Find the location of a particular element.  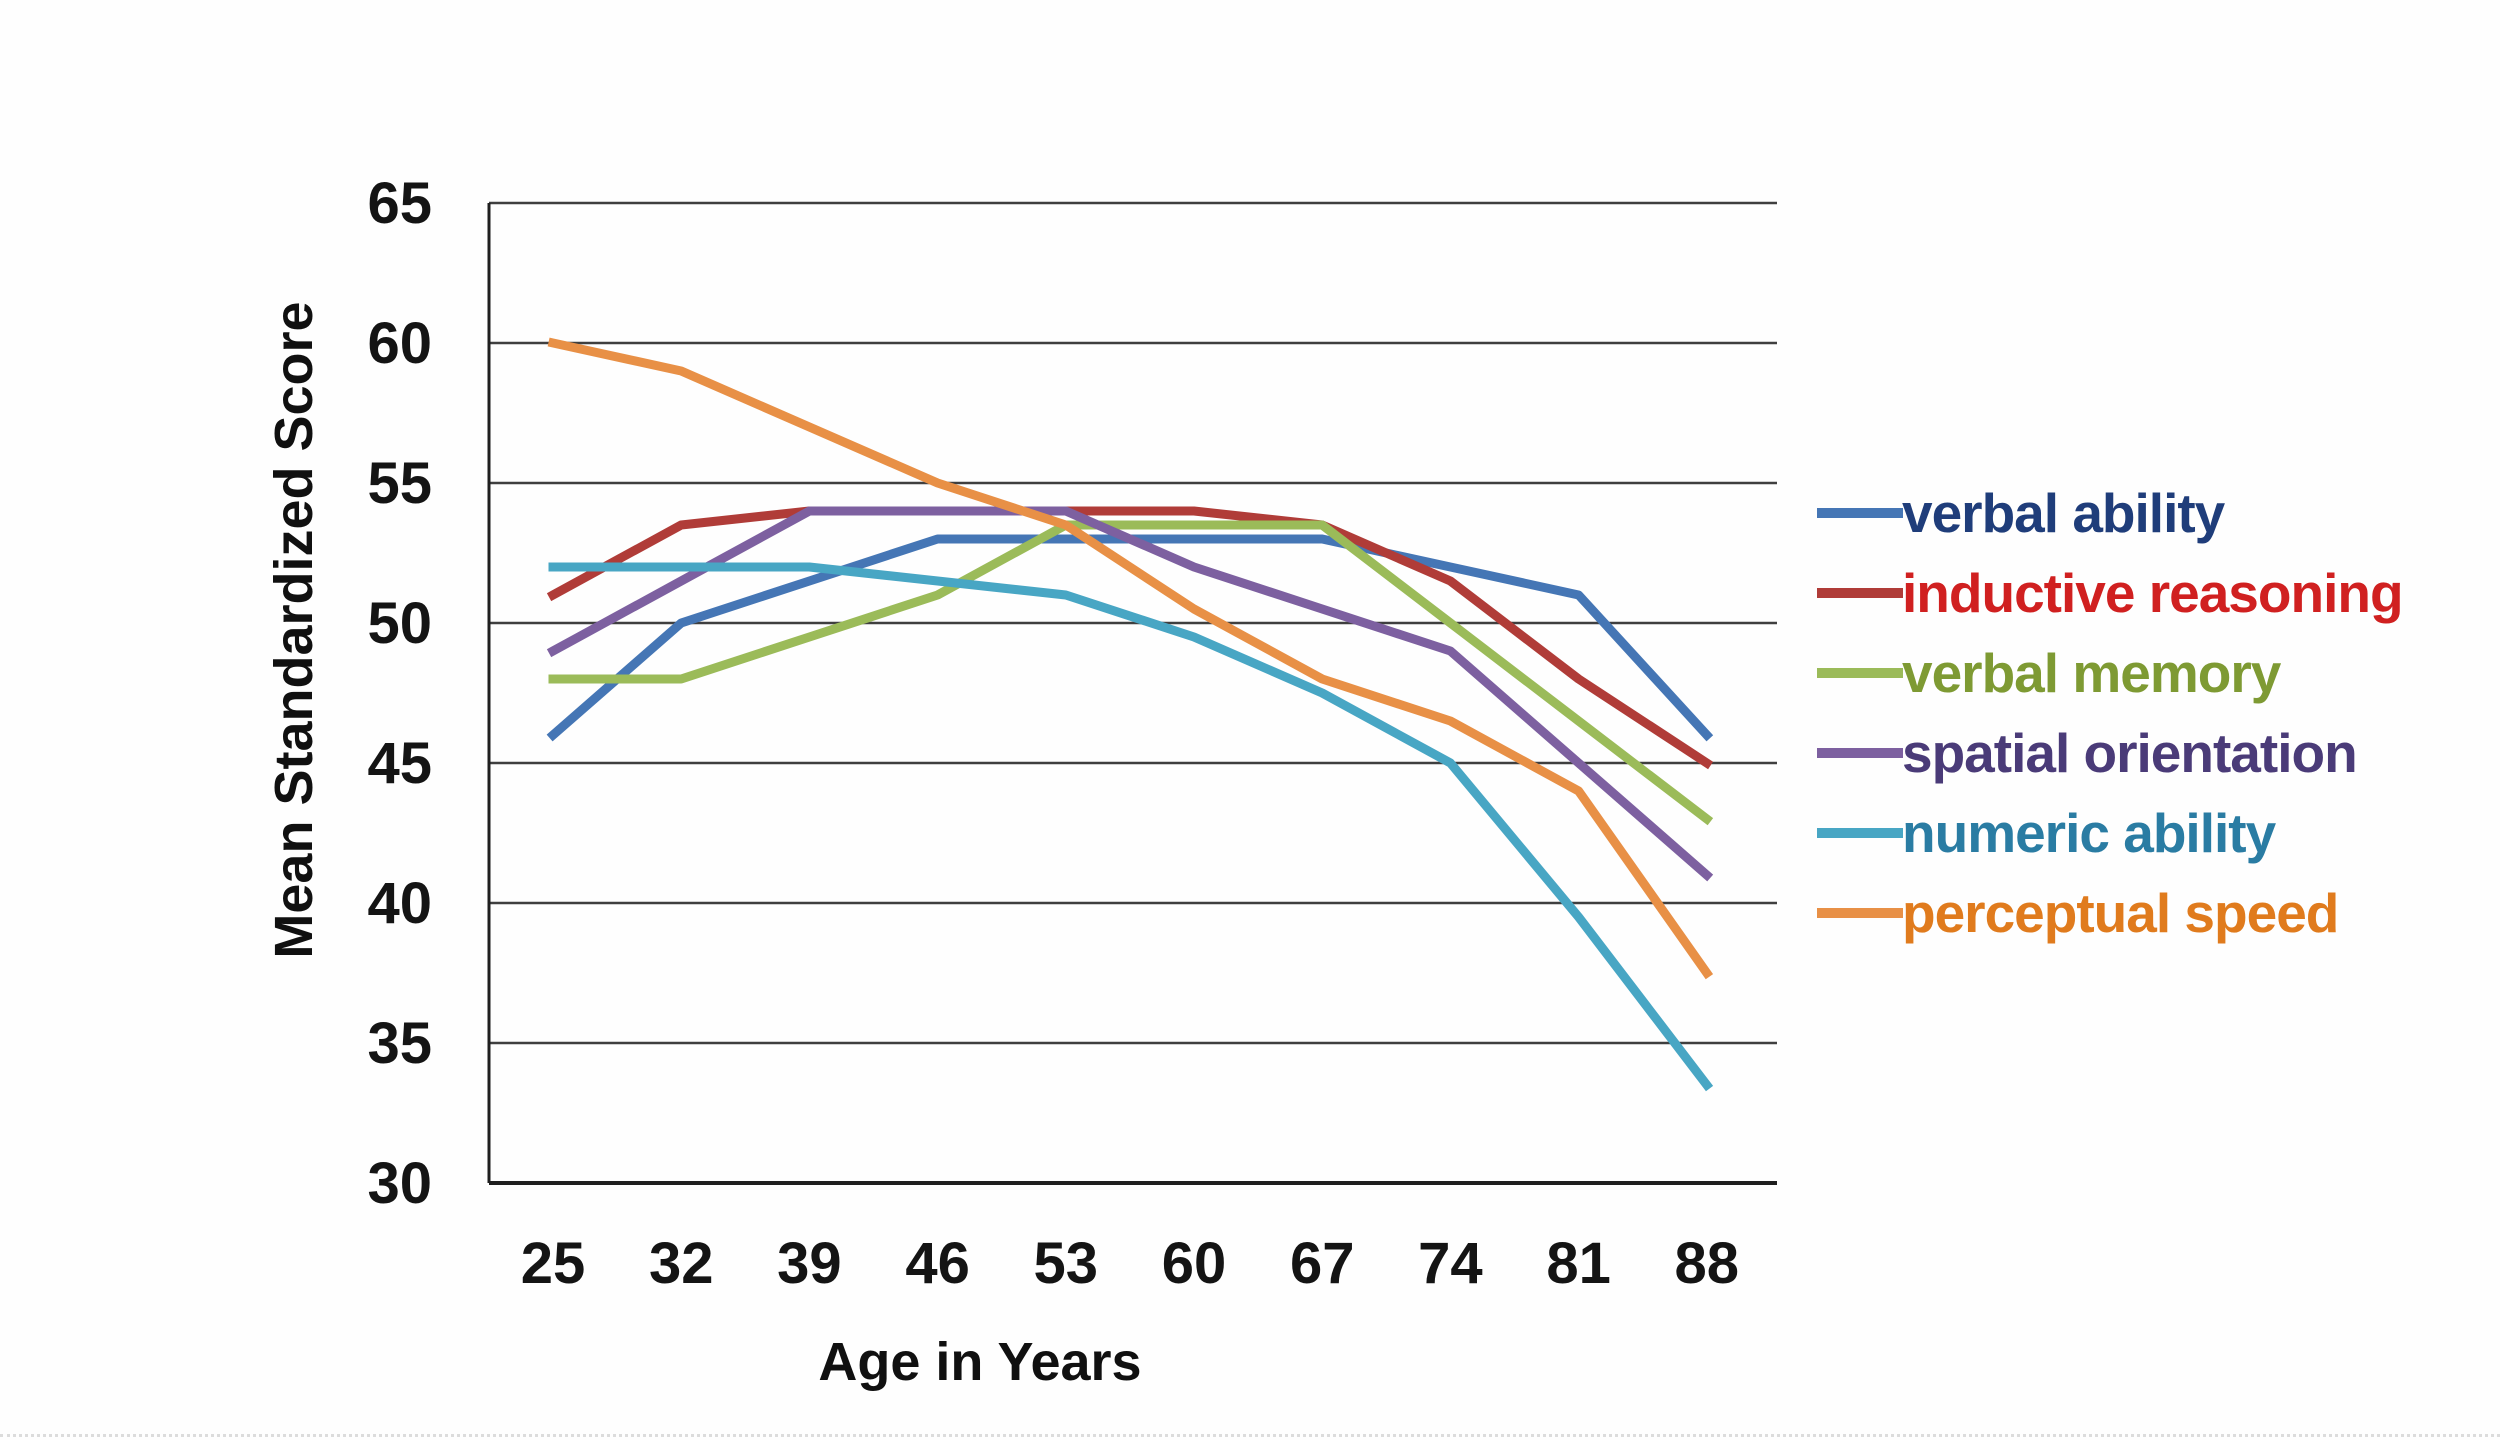

y-tick-label-55: 55 is located at coordinates (399, 483).